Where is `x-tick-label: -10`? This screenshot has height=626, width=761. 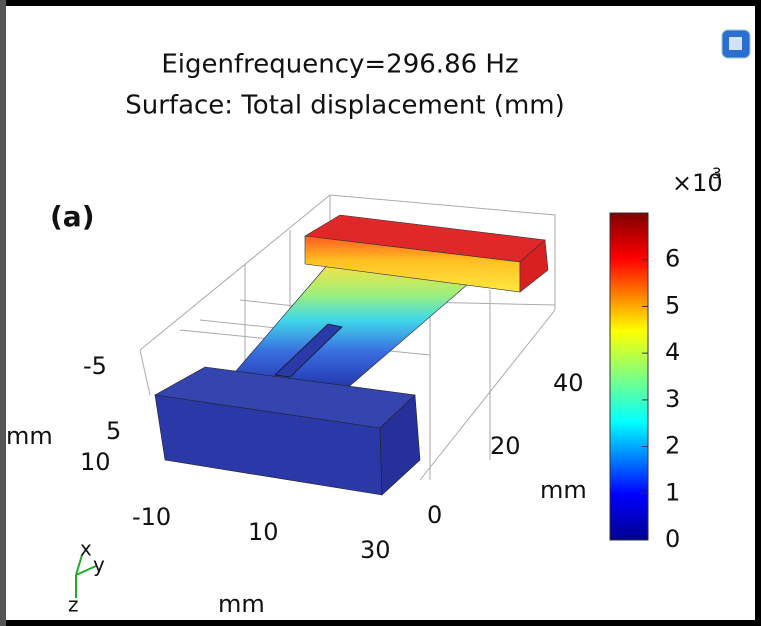 x-tick-label: -10 is located at coordinates (151, 517).